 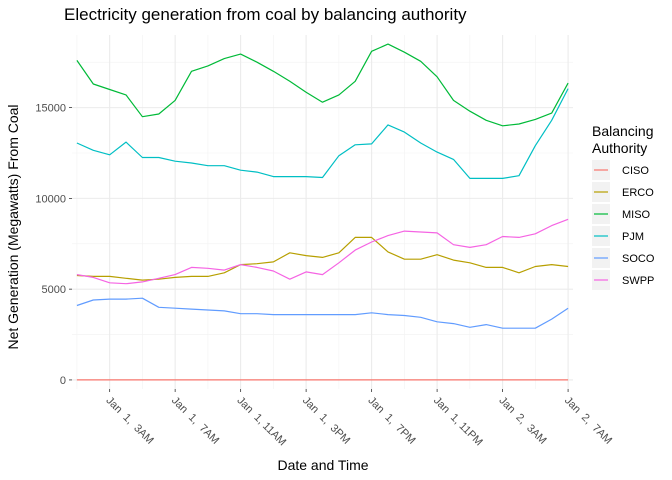 I want to click on x-tick-label: Jan 1, 3PM, so click(x=326, y=421).